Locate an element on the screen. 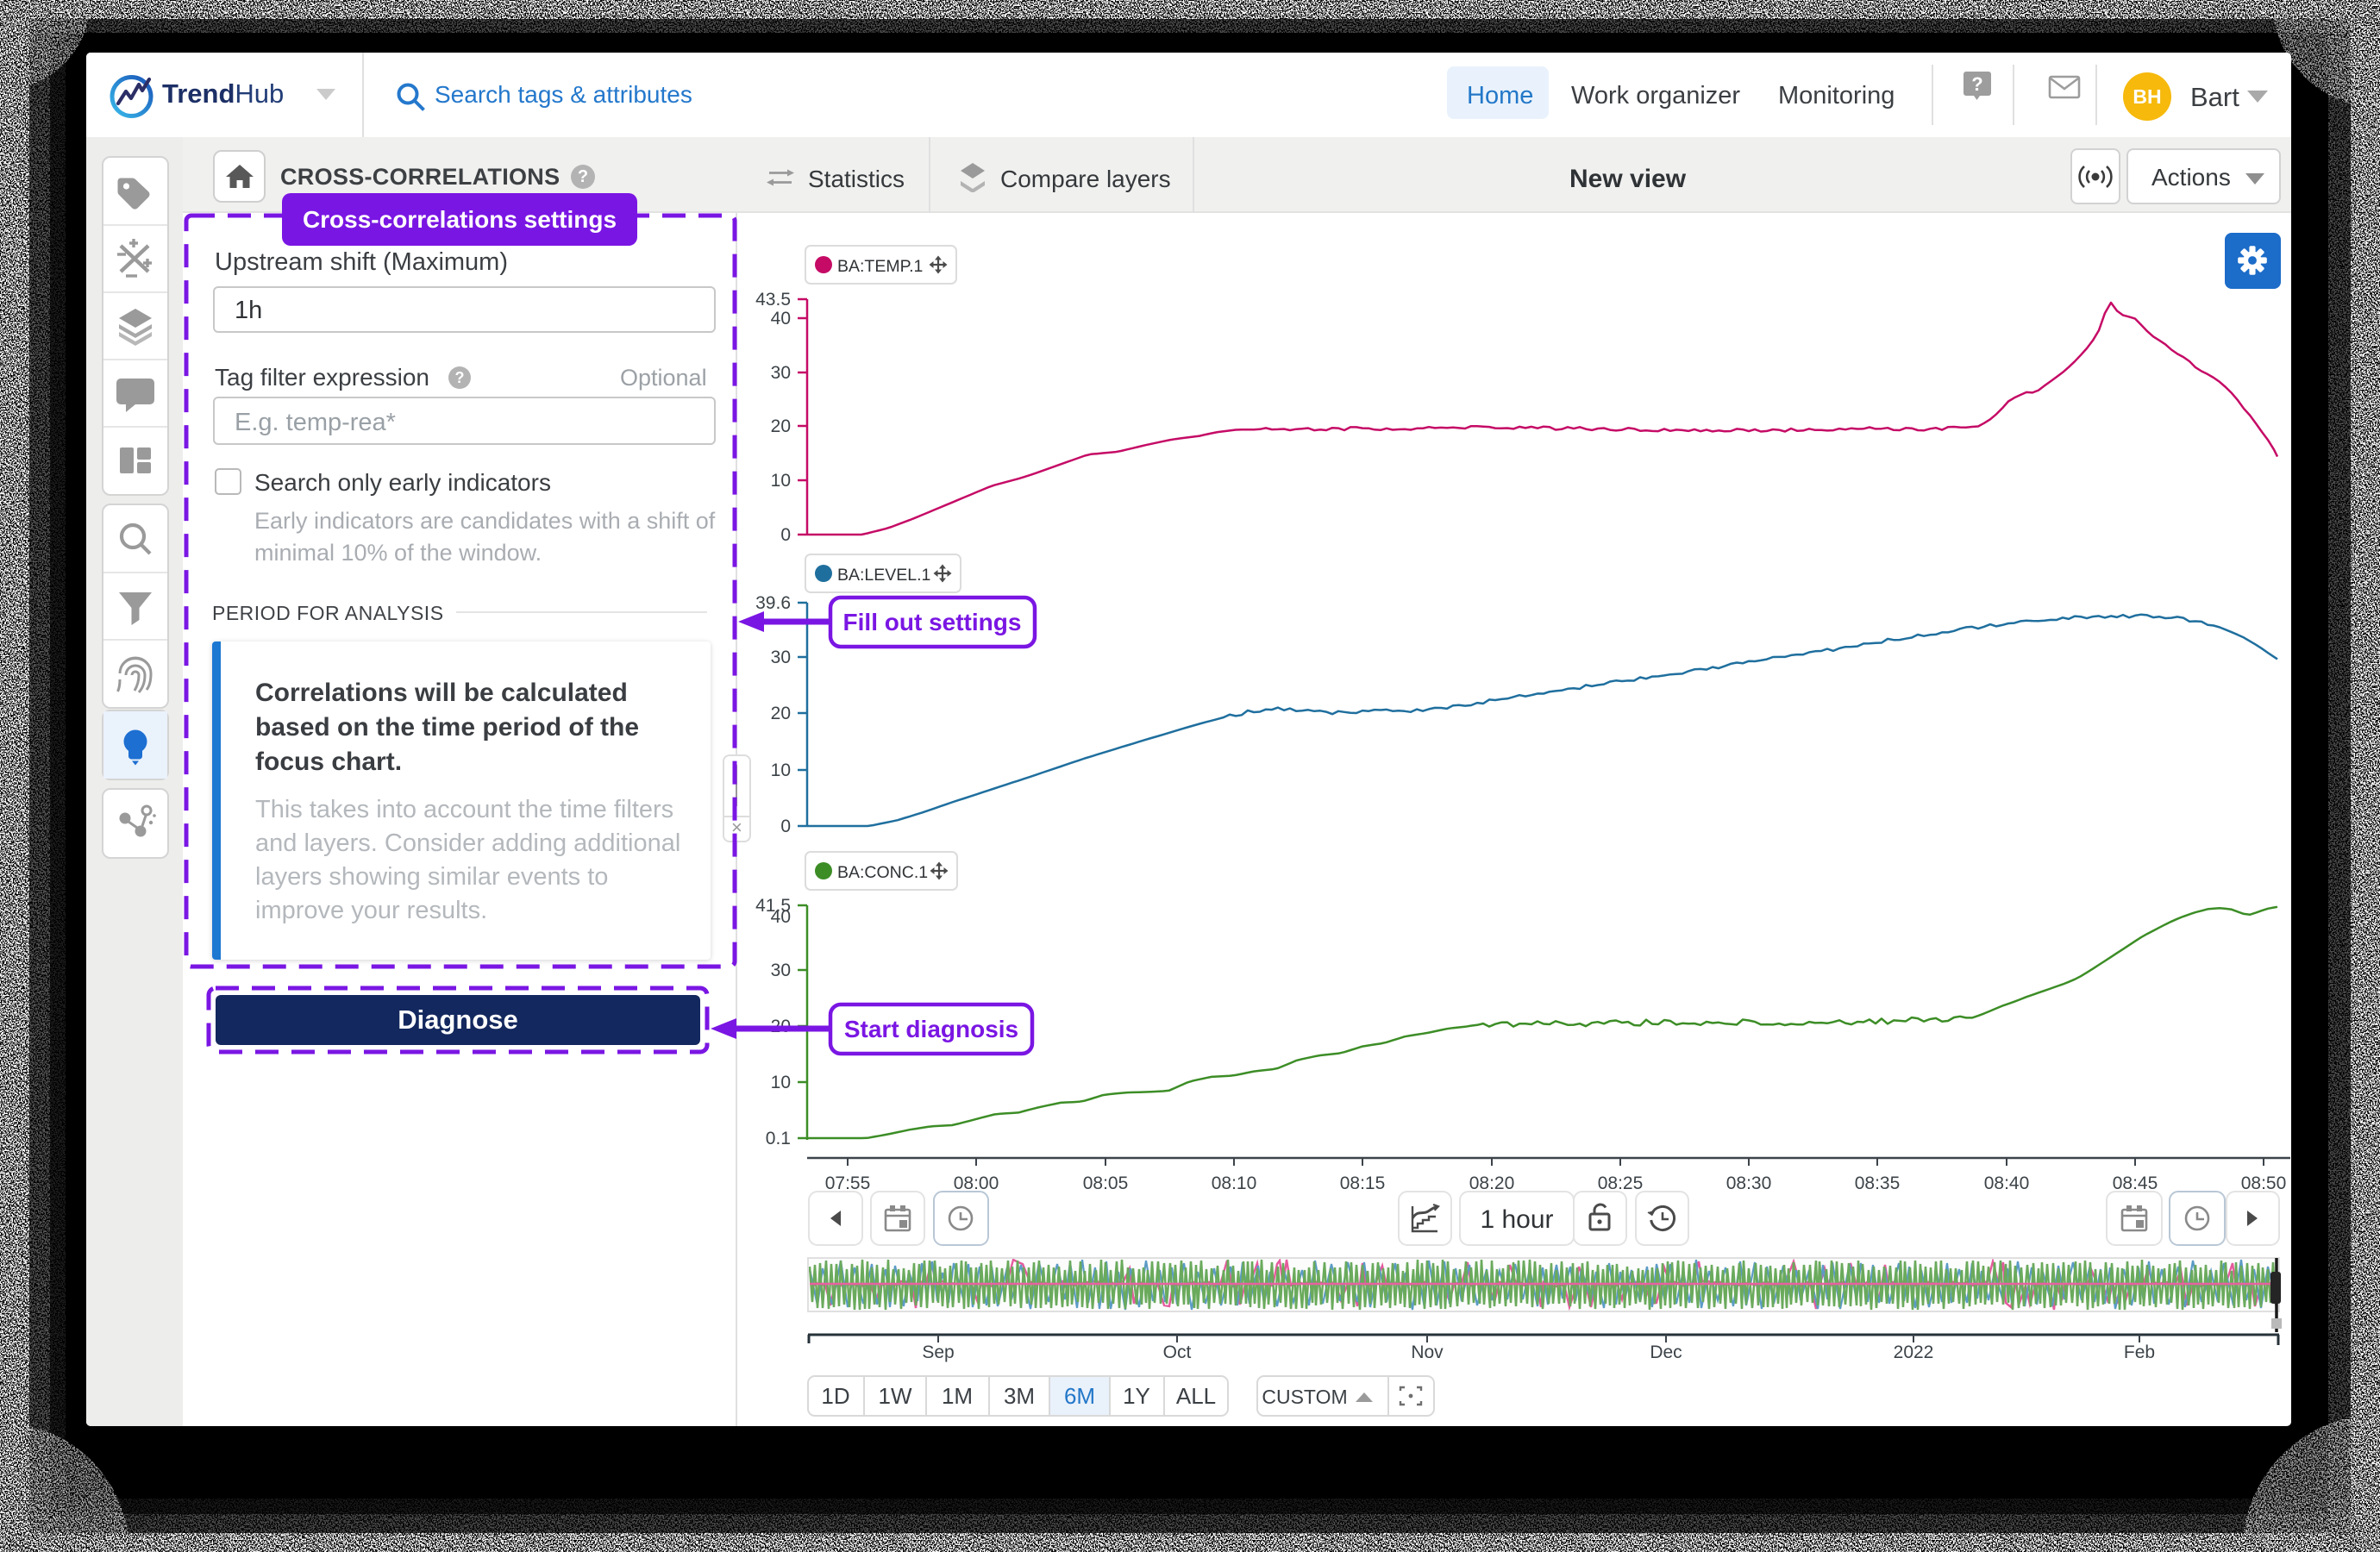 The image size is (2380, 1552). svg-text: 08:30 is located at coordinates (1749, 1183).